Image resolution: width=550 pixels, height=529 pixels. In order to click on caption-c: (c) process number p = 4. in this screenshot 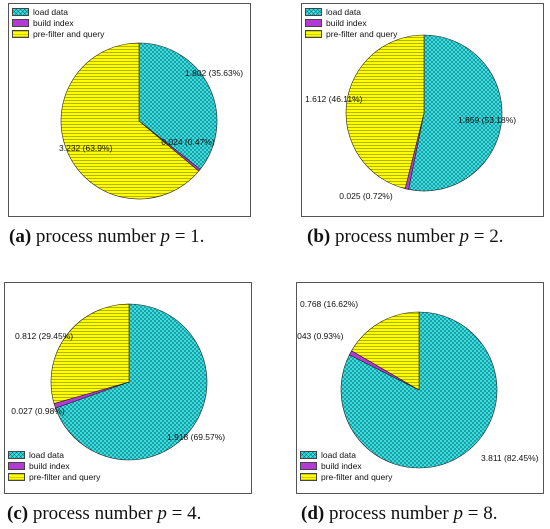, I will do `click(104, 514)`.